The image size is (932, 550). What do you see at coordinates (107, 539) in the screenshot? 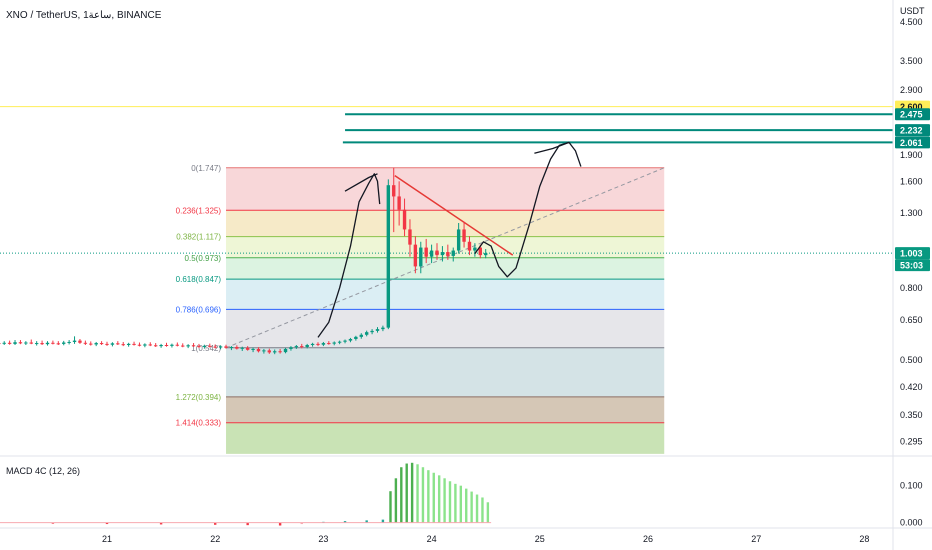
I see `time-axis-tick: 21` at bounding box center [107, 539].